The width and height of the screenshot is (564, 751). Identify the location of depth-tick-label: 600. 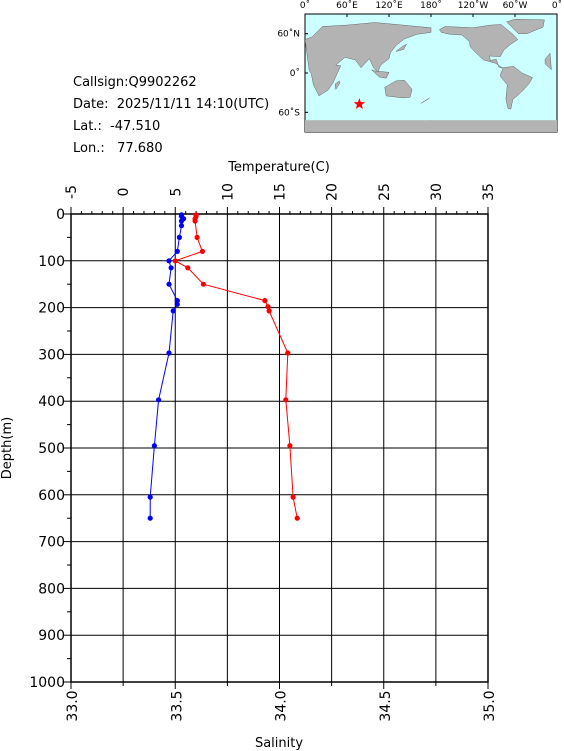
(51, 496).